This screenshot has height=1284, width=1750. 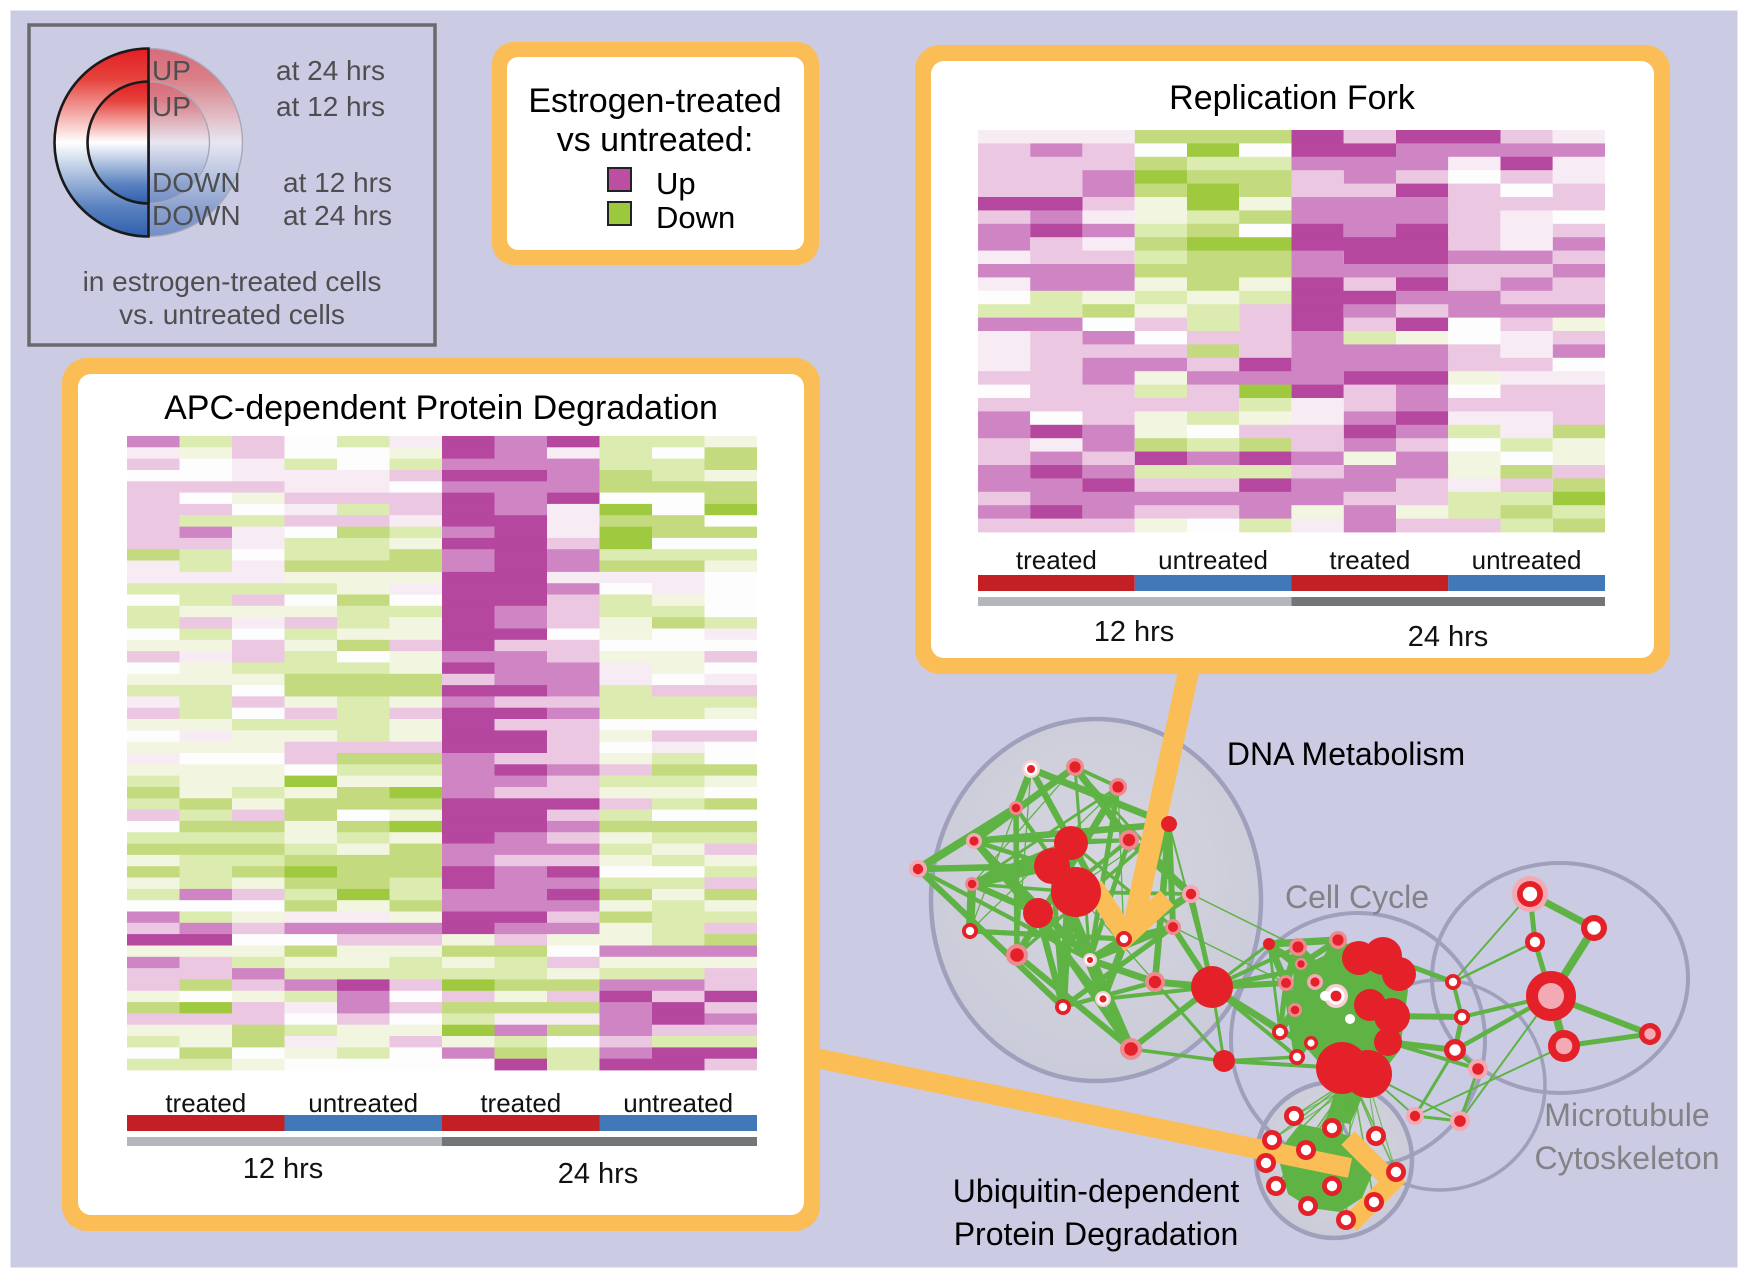 I want to click on svg-text: Ubiquitin-dependent, so click(x=1096, y=1191).